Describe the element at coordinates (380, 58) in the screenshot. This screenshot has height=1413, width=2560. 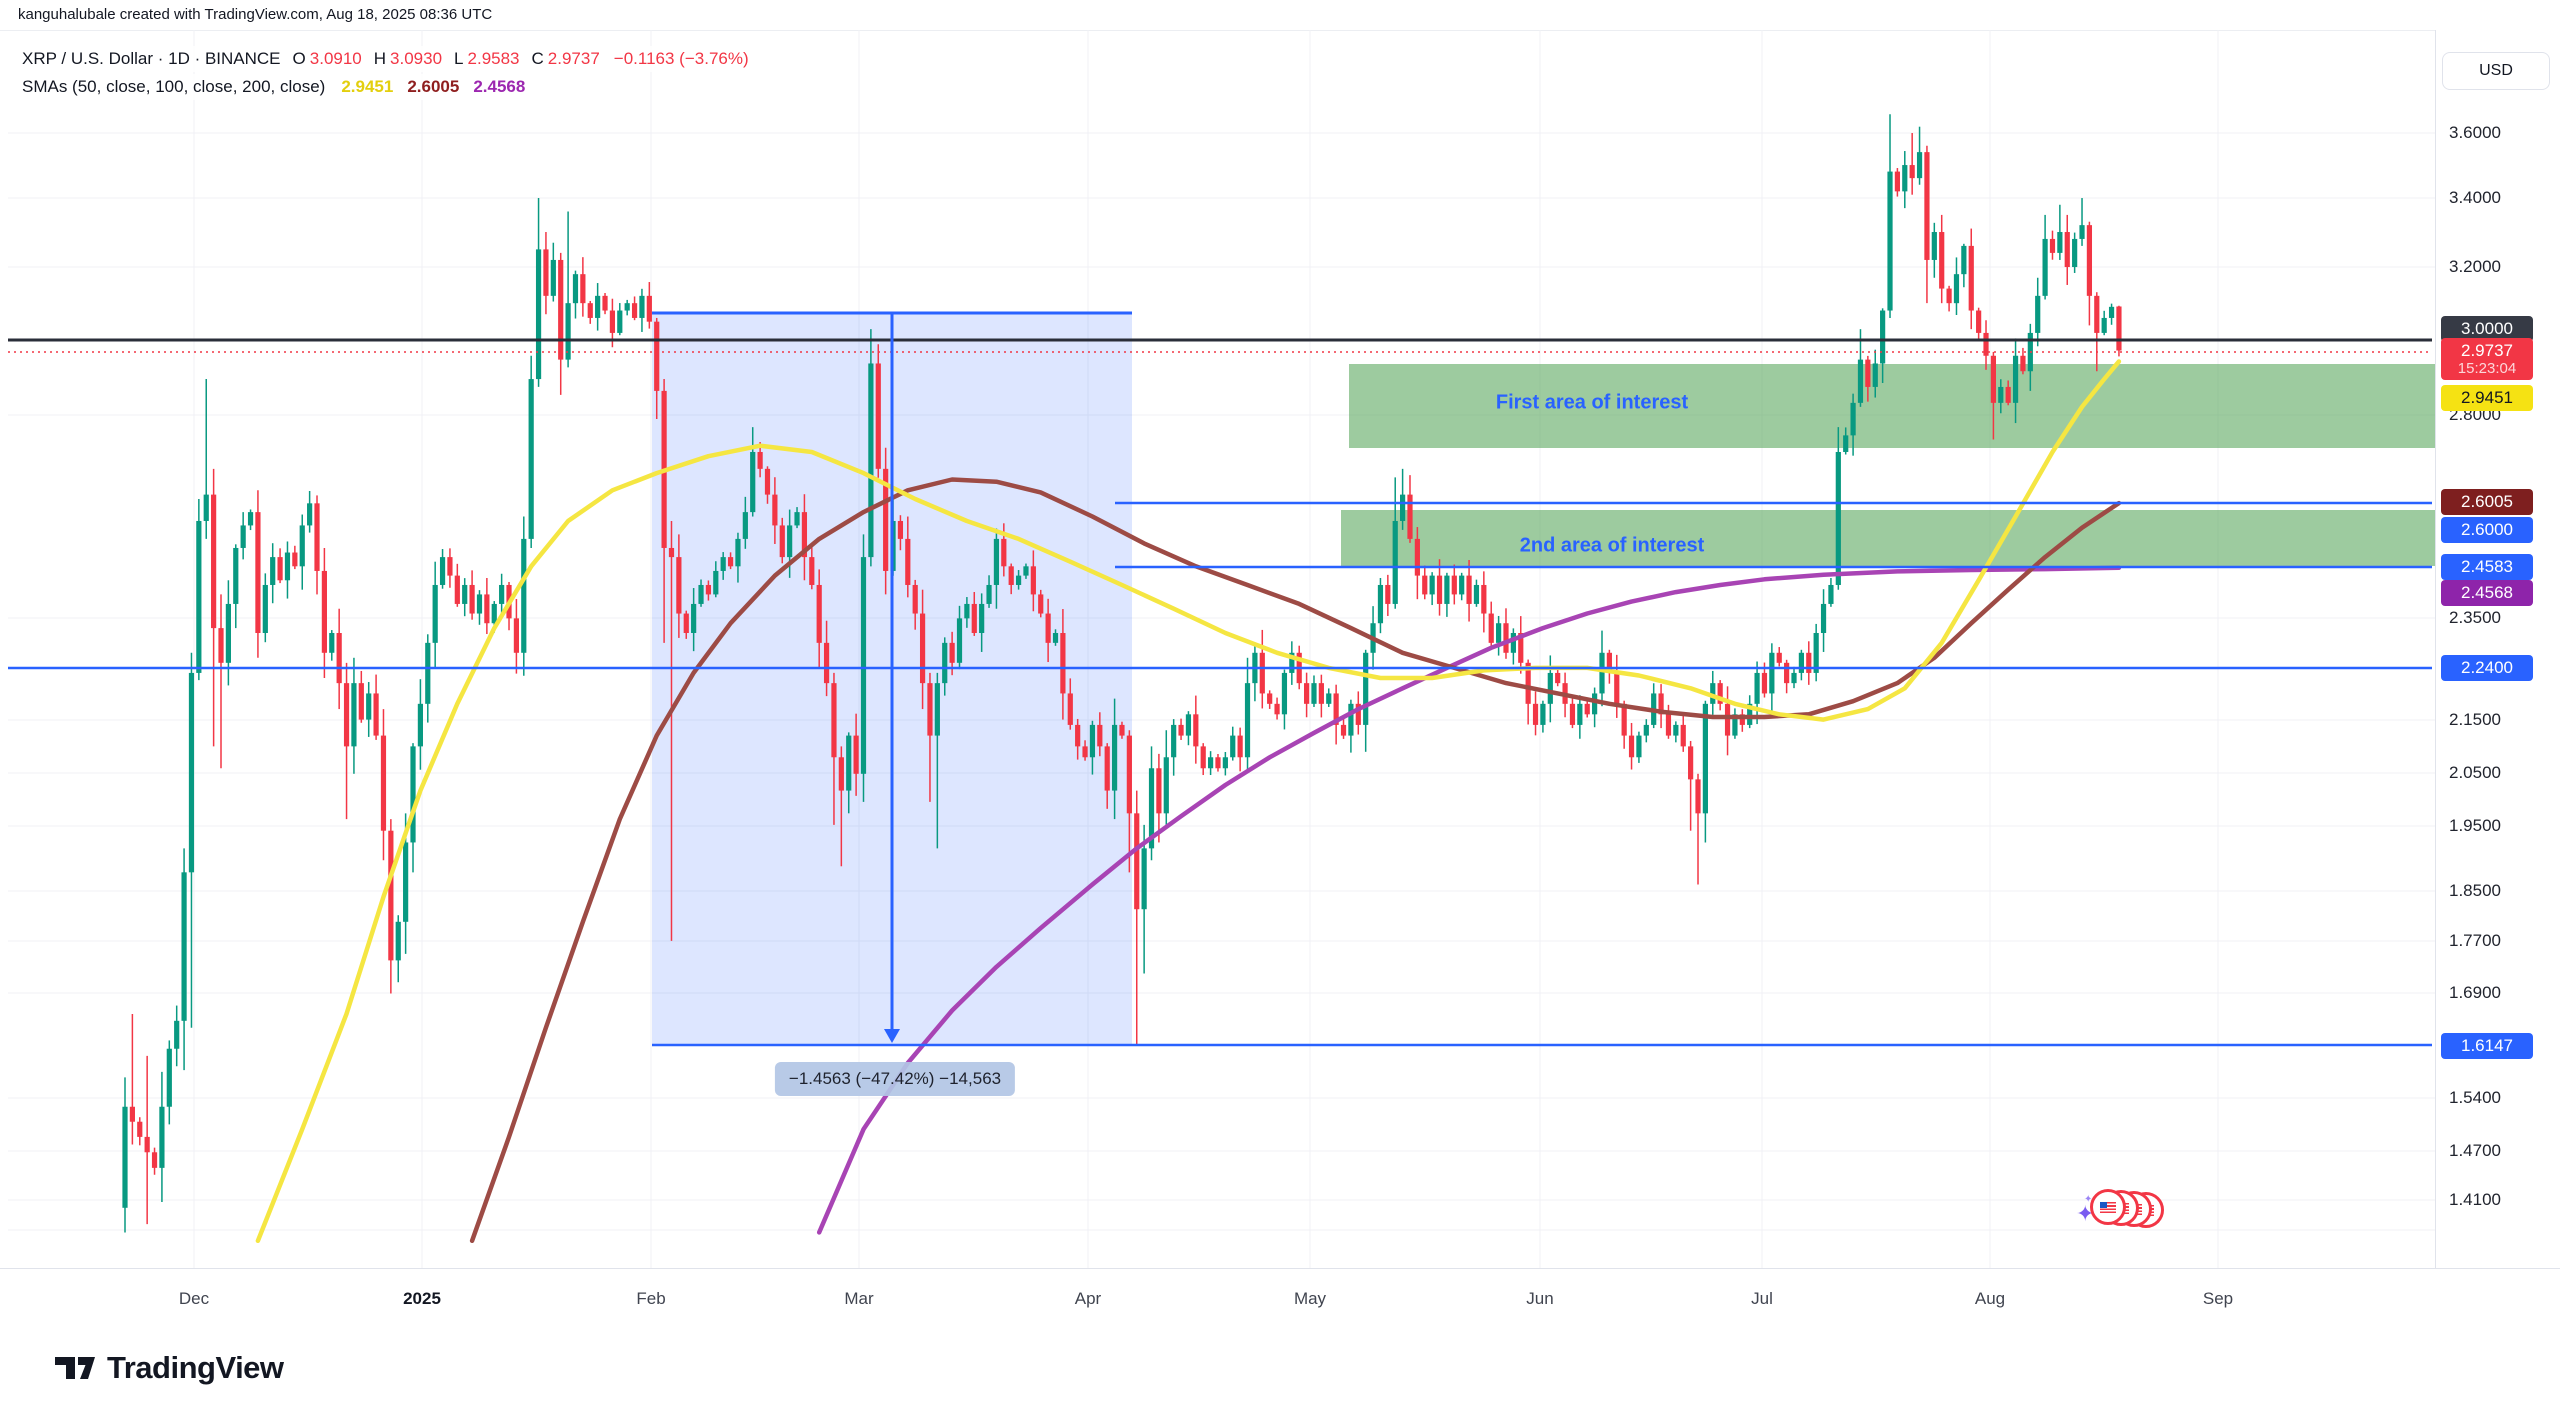
I see `high-label: H` at that location.